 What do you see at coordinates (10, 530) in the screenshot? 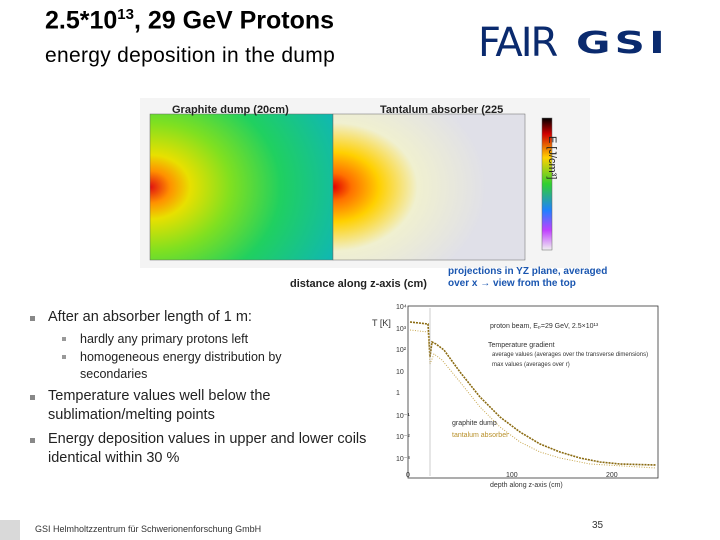
I see `footer-stripe` at bounding box center [10, 530].